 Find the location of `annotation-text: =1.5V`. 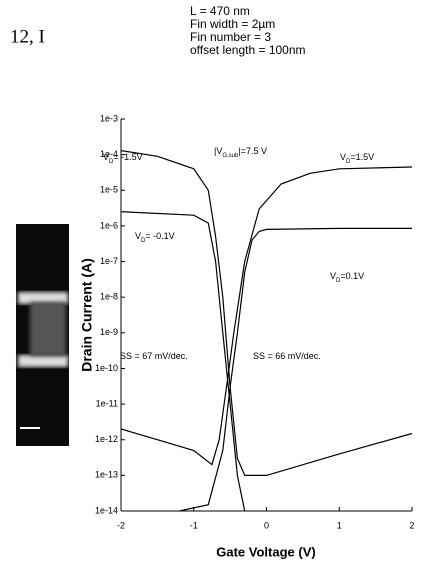

annotation-text: =1.5V is located at coordinates (362, 157).